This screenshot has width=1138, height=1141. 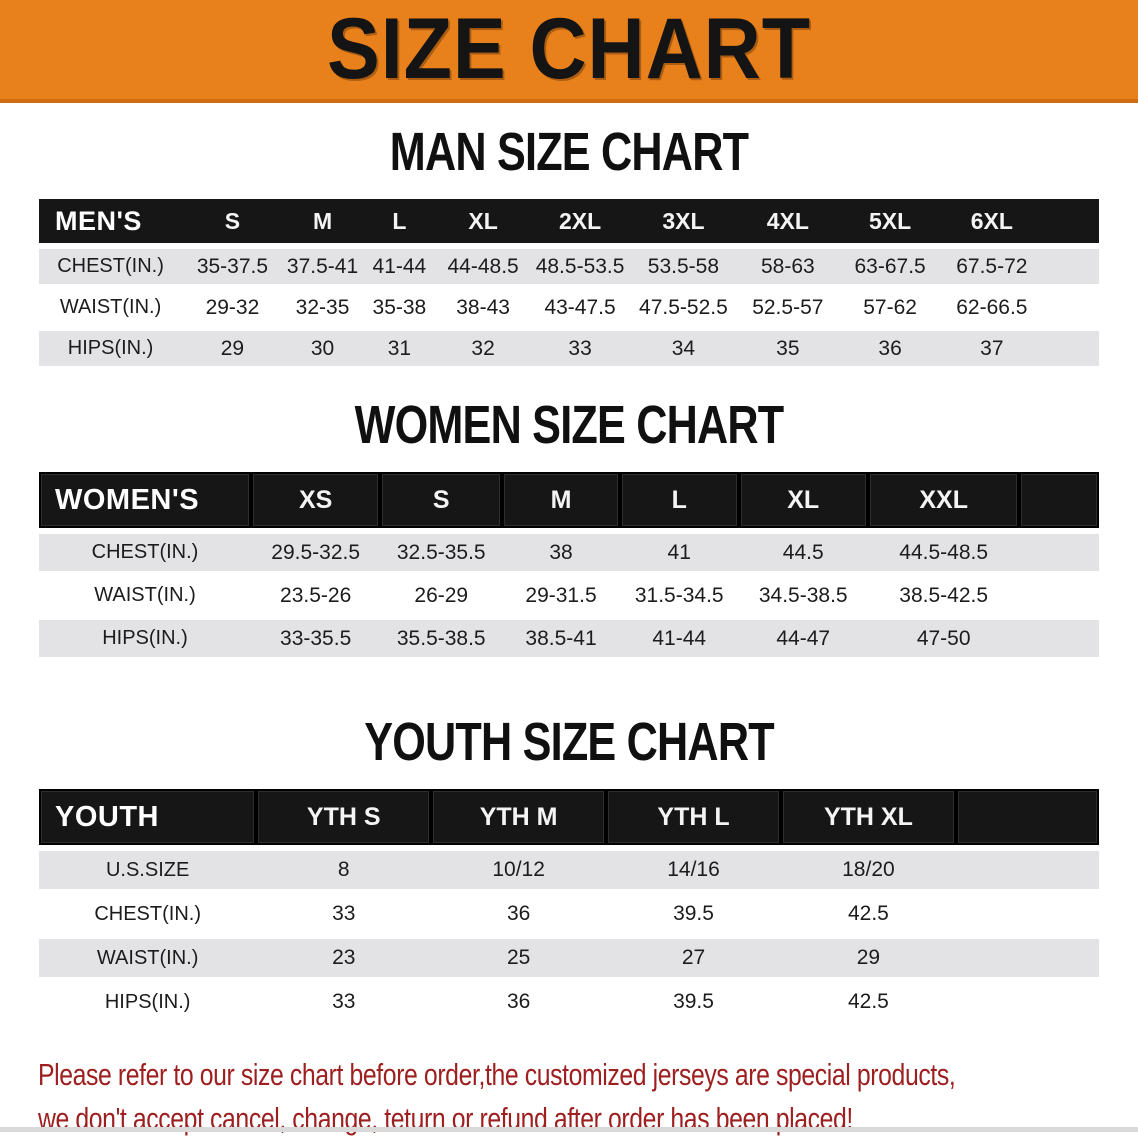 What do you see at coordinates (145, 500) in the screenshot?
I see `header-label-cell: WOMEN'S` at bounding box center [145, 500].